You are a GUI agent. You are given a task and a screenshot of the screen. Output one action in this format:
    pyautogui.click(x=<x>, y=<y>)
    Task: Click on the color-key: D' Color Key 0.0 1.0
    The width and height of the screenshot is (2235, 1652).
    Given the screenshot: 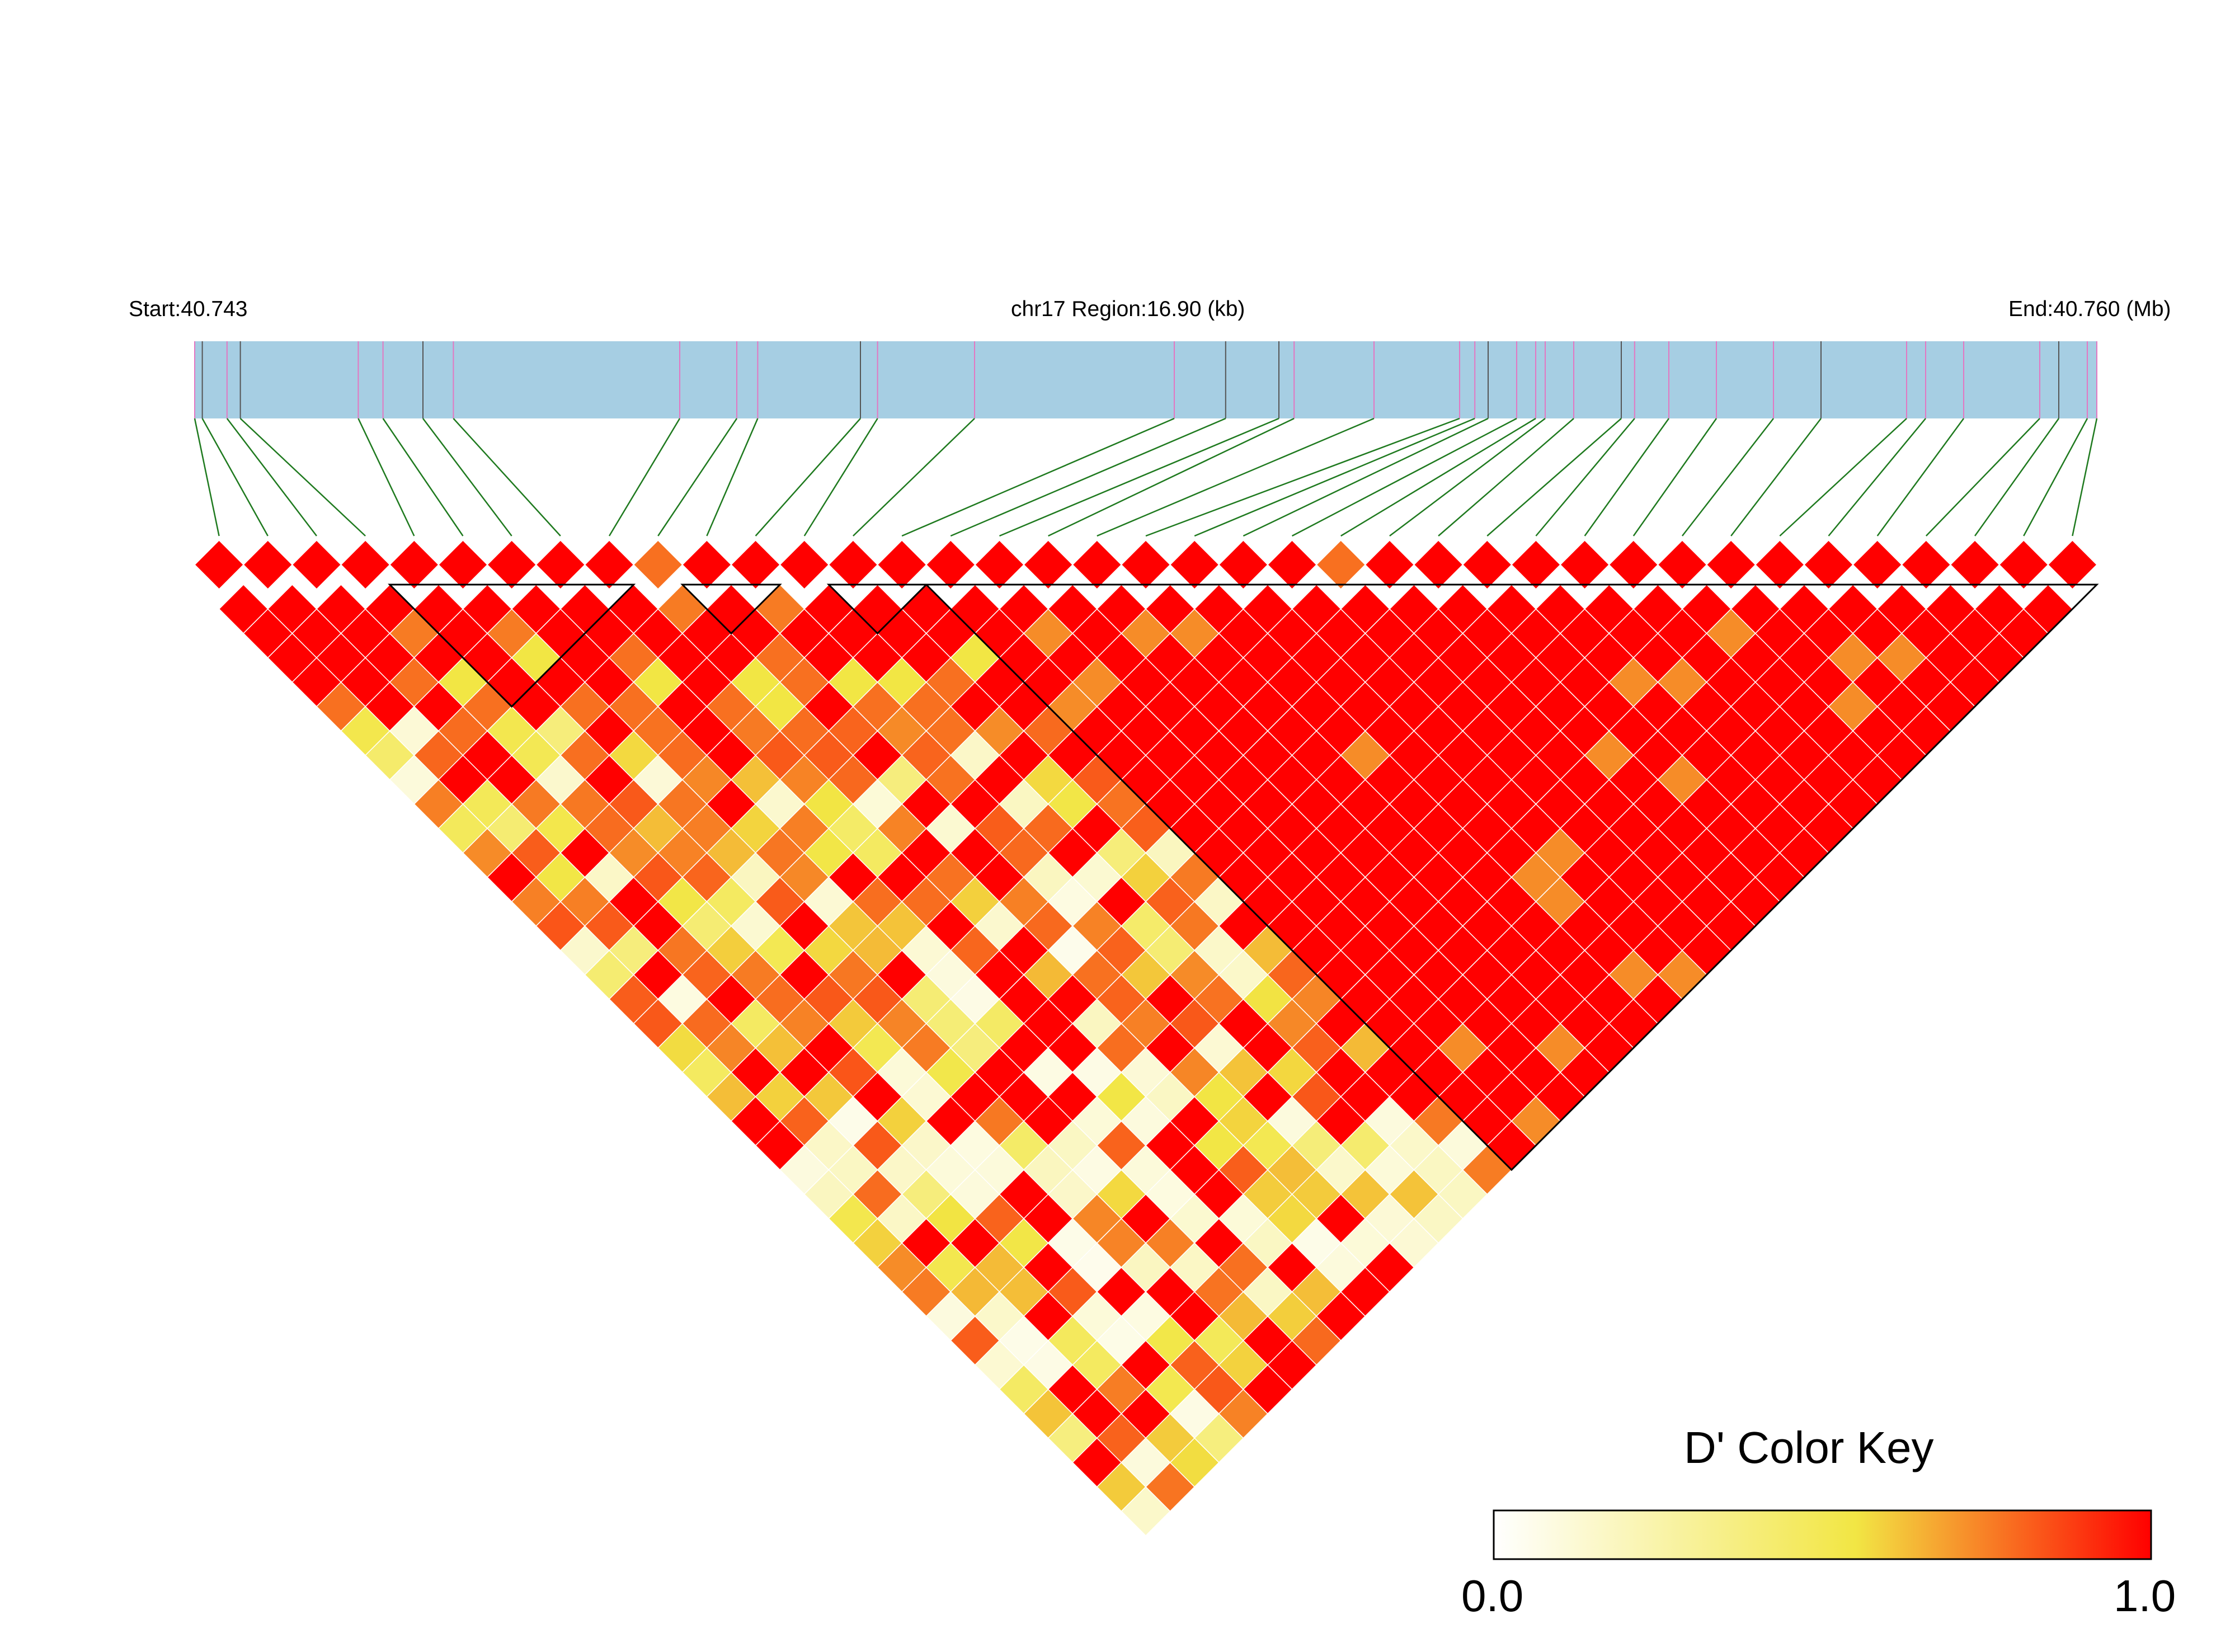 What is the action you would take?
    pyautogui.click(x=1818, y=1522)
    